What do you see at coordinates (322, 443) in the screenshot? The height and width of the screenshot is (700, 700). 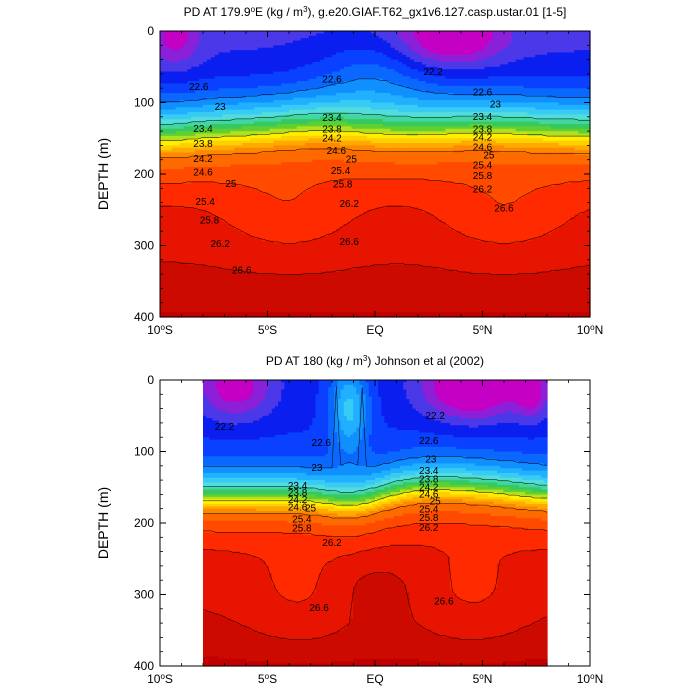 I see `contour-label: 22.6` at bounding box center [322, 443].